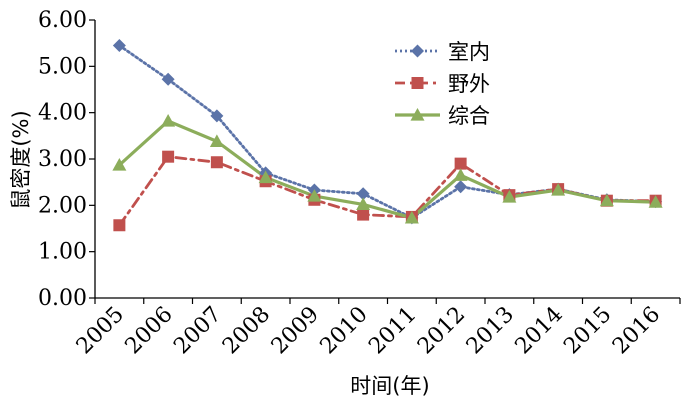  What do you see at coordinates (392, 330) in the screenshot?
I see `x-tick-label: 2011` at bounding box center [392, 330].